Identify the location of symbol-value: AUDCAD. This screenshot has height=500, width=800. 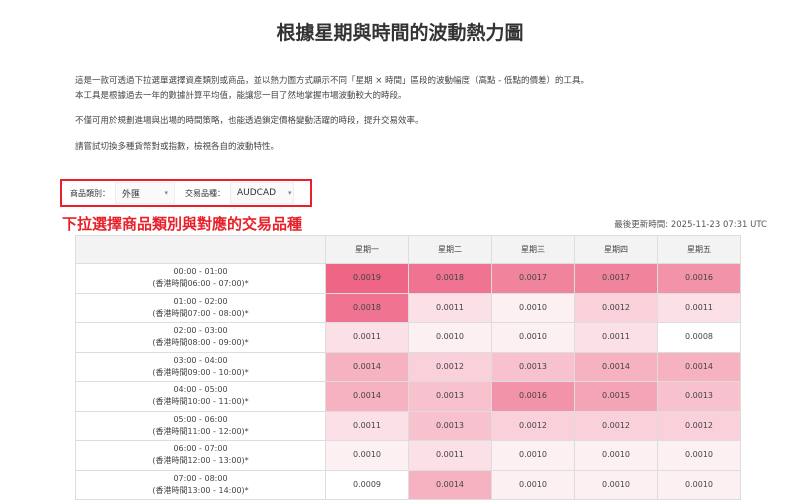
(257, 193).